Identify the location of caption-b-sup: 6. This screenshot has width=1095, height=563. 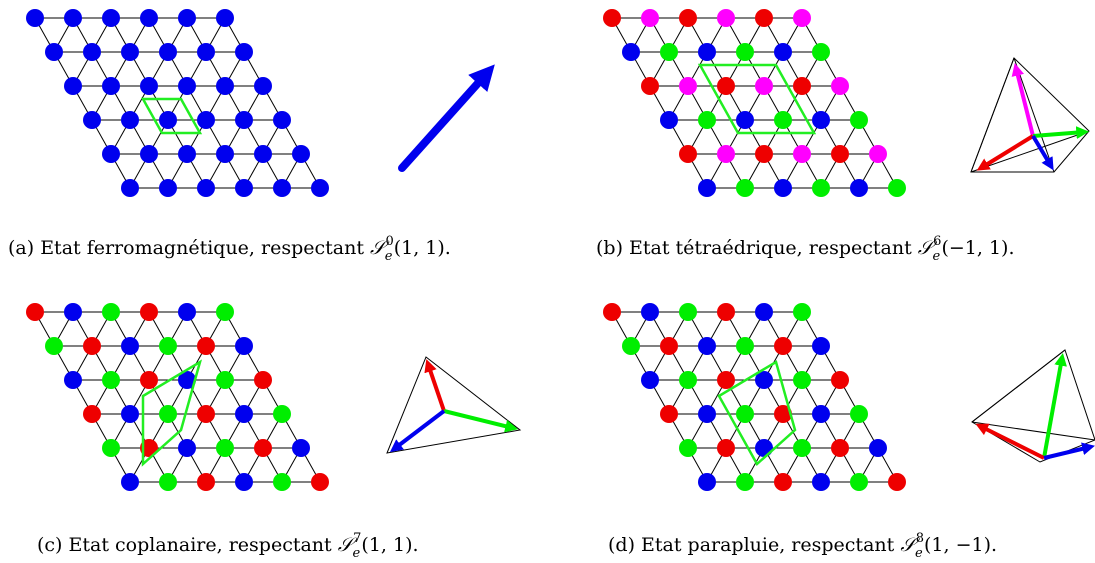
(937, 241).